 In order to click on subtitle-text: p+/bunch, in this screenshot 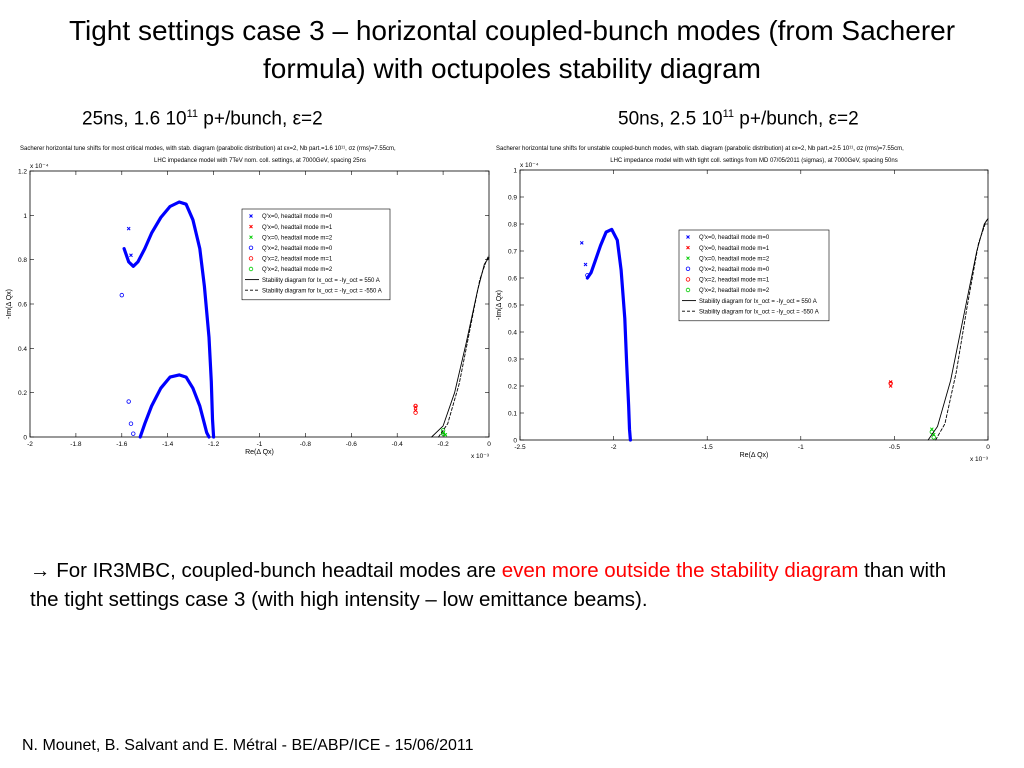, I will do `click(781, 119)`.